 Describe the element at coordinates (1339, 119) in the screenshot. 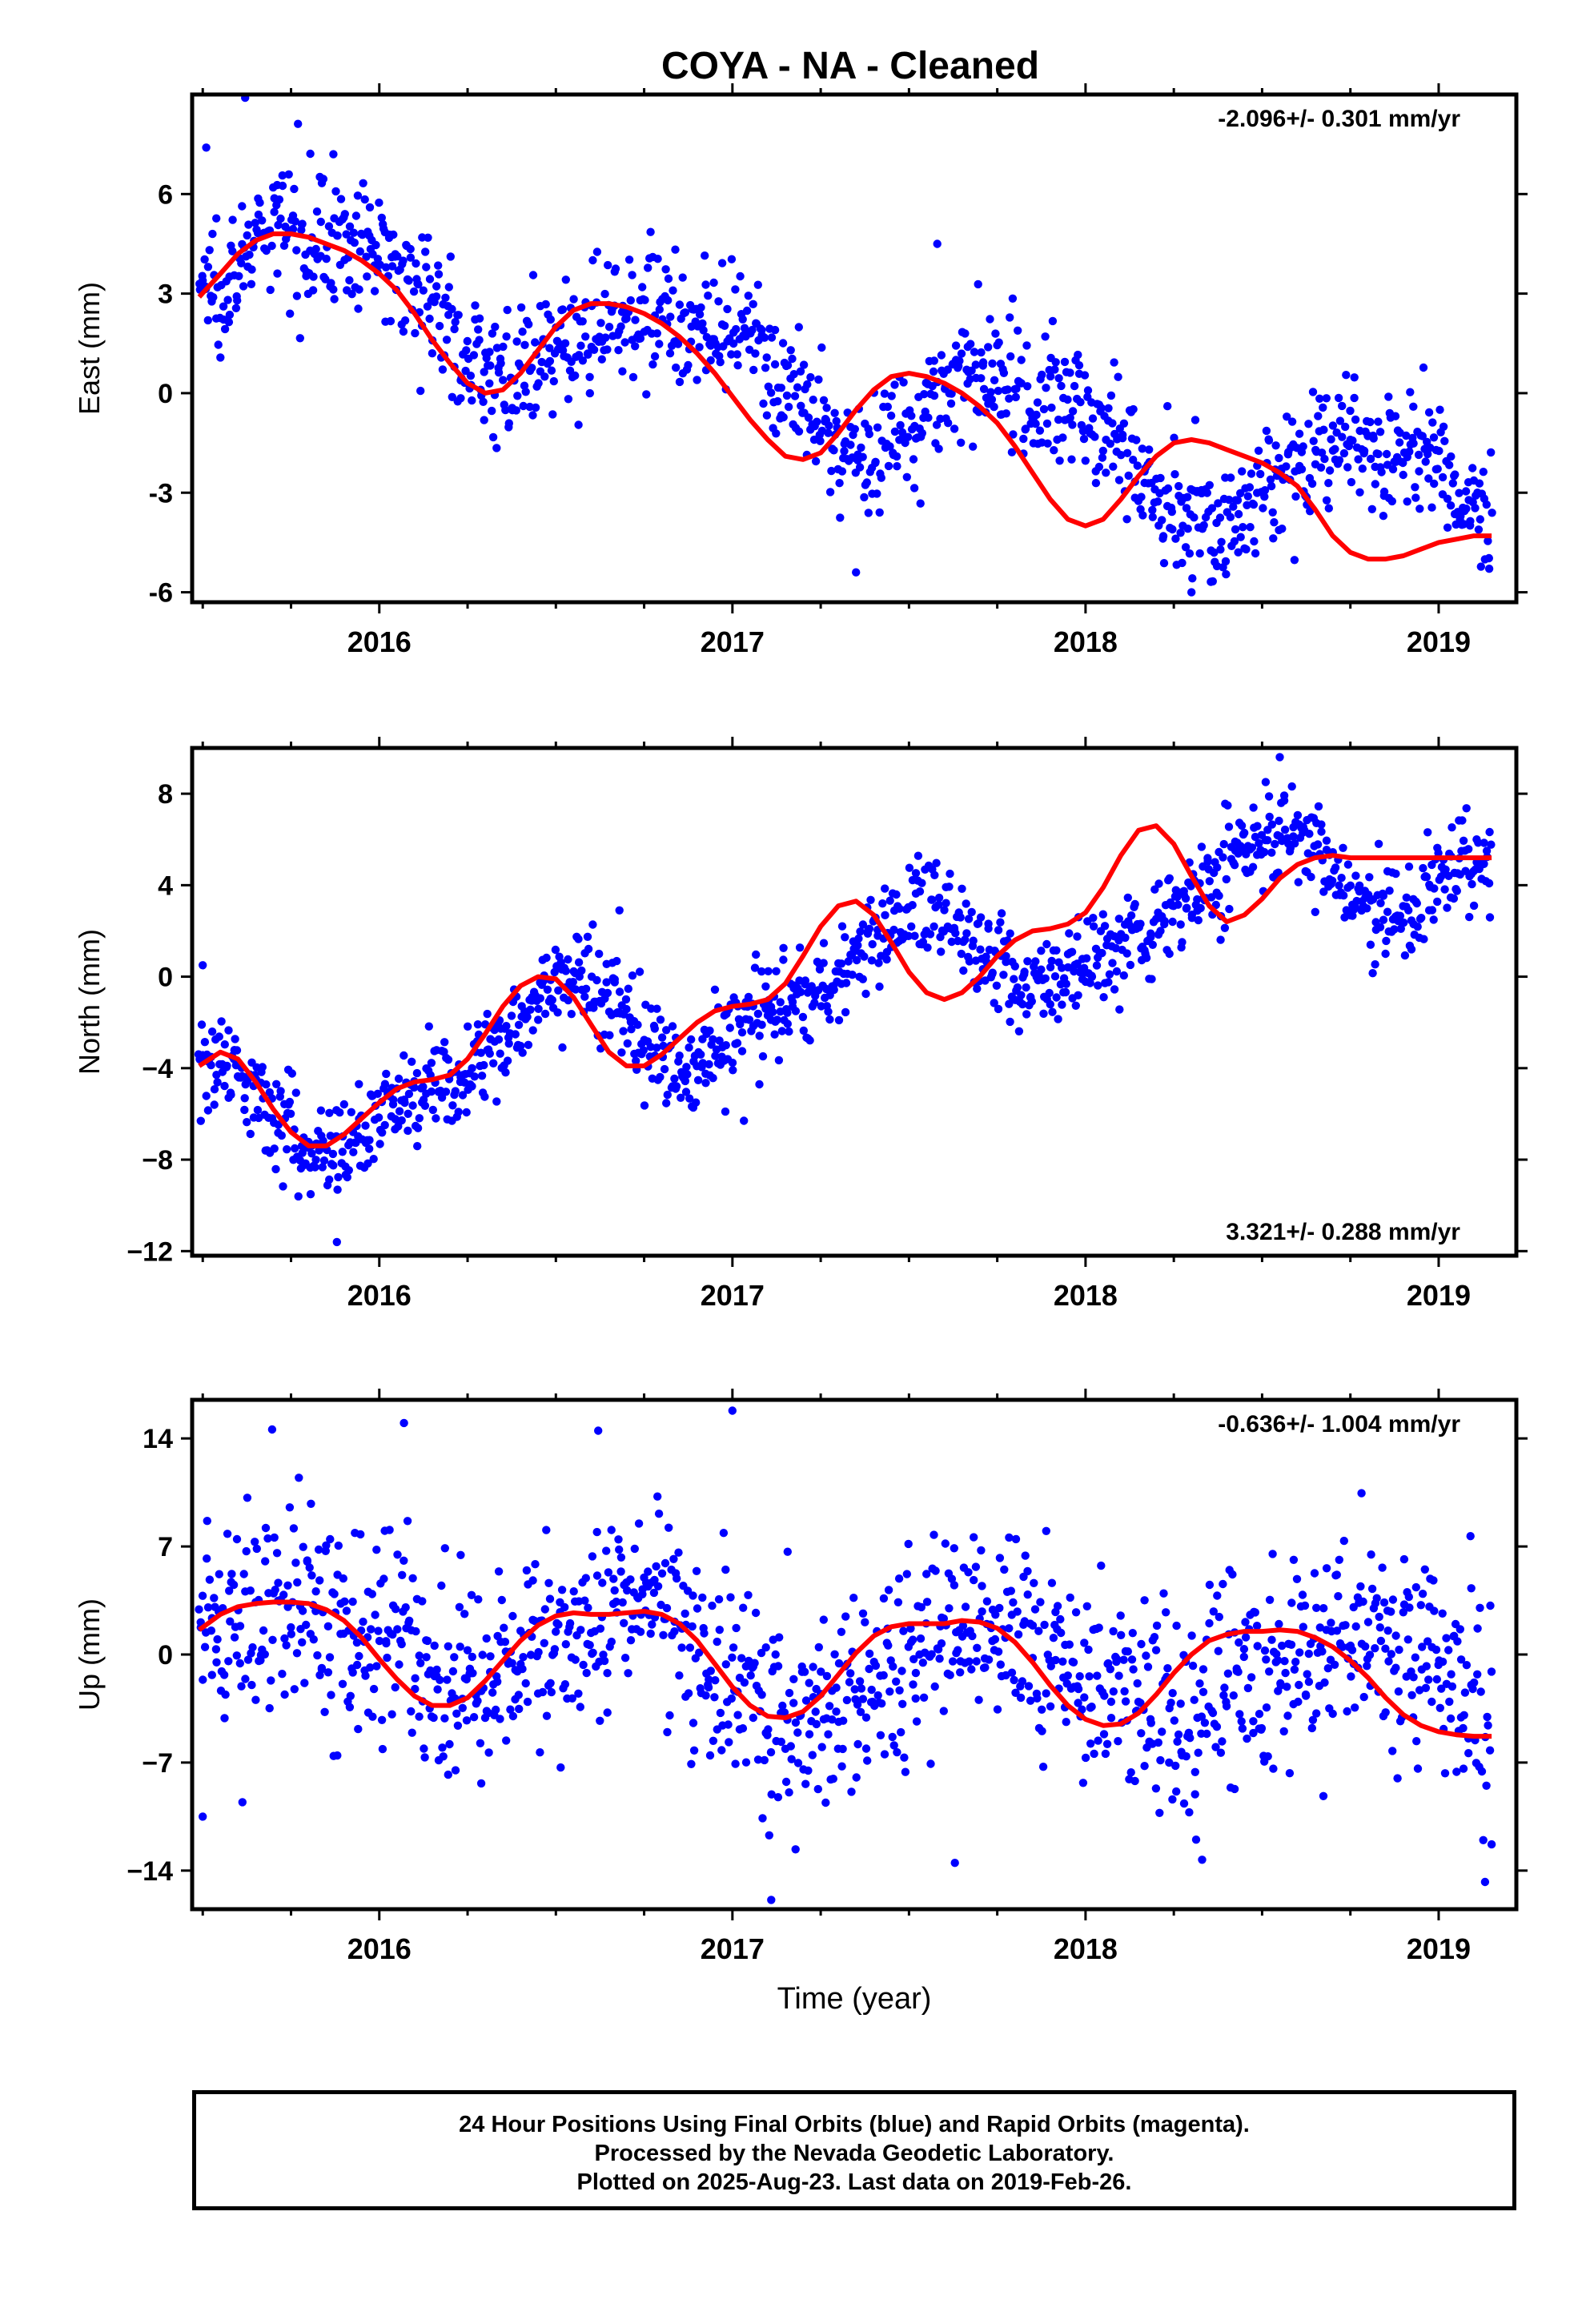

I see `east-rate-label: -2.096+/- 0.301 mm/yr` at that location.